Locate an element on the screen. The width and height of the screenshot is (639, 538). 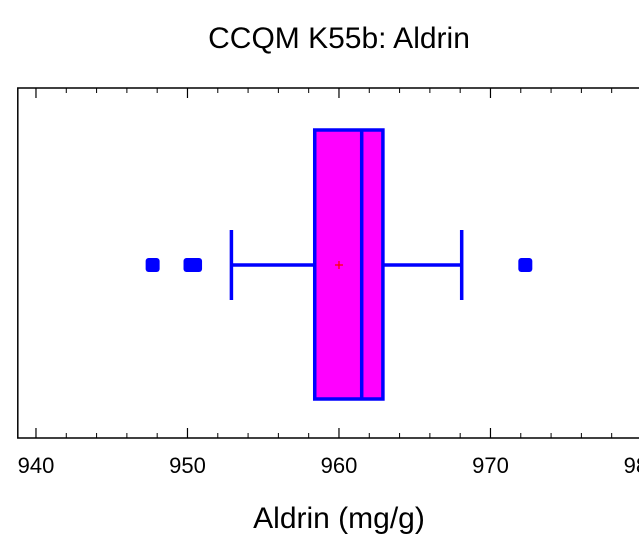
mean-marker is located at coordinates (338, 265).